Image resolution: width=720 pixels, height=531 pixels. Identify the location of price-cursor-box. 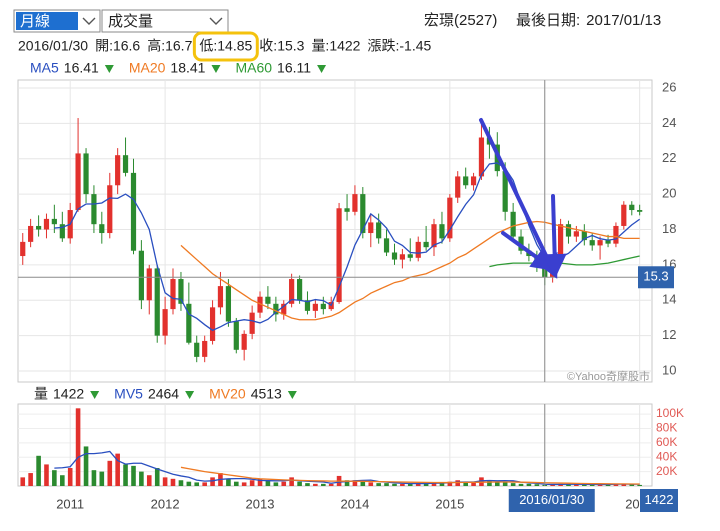
(656, 277).